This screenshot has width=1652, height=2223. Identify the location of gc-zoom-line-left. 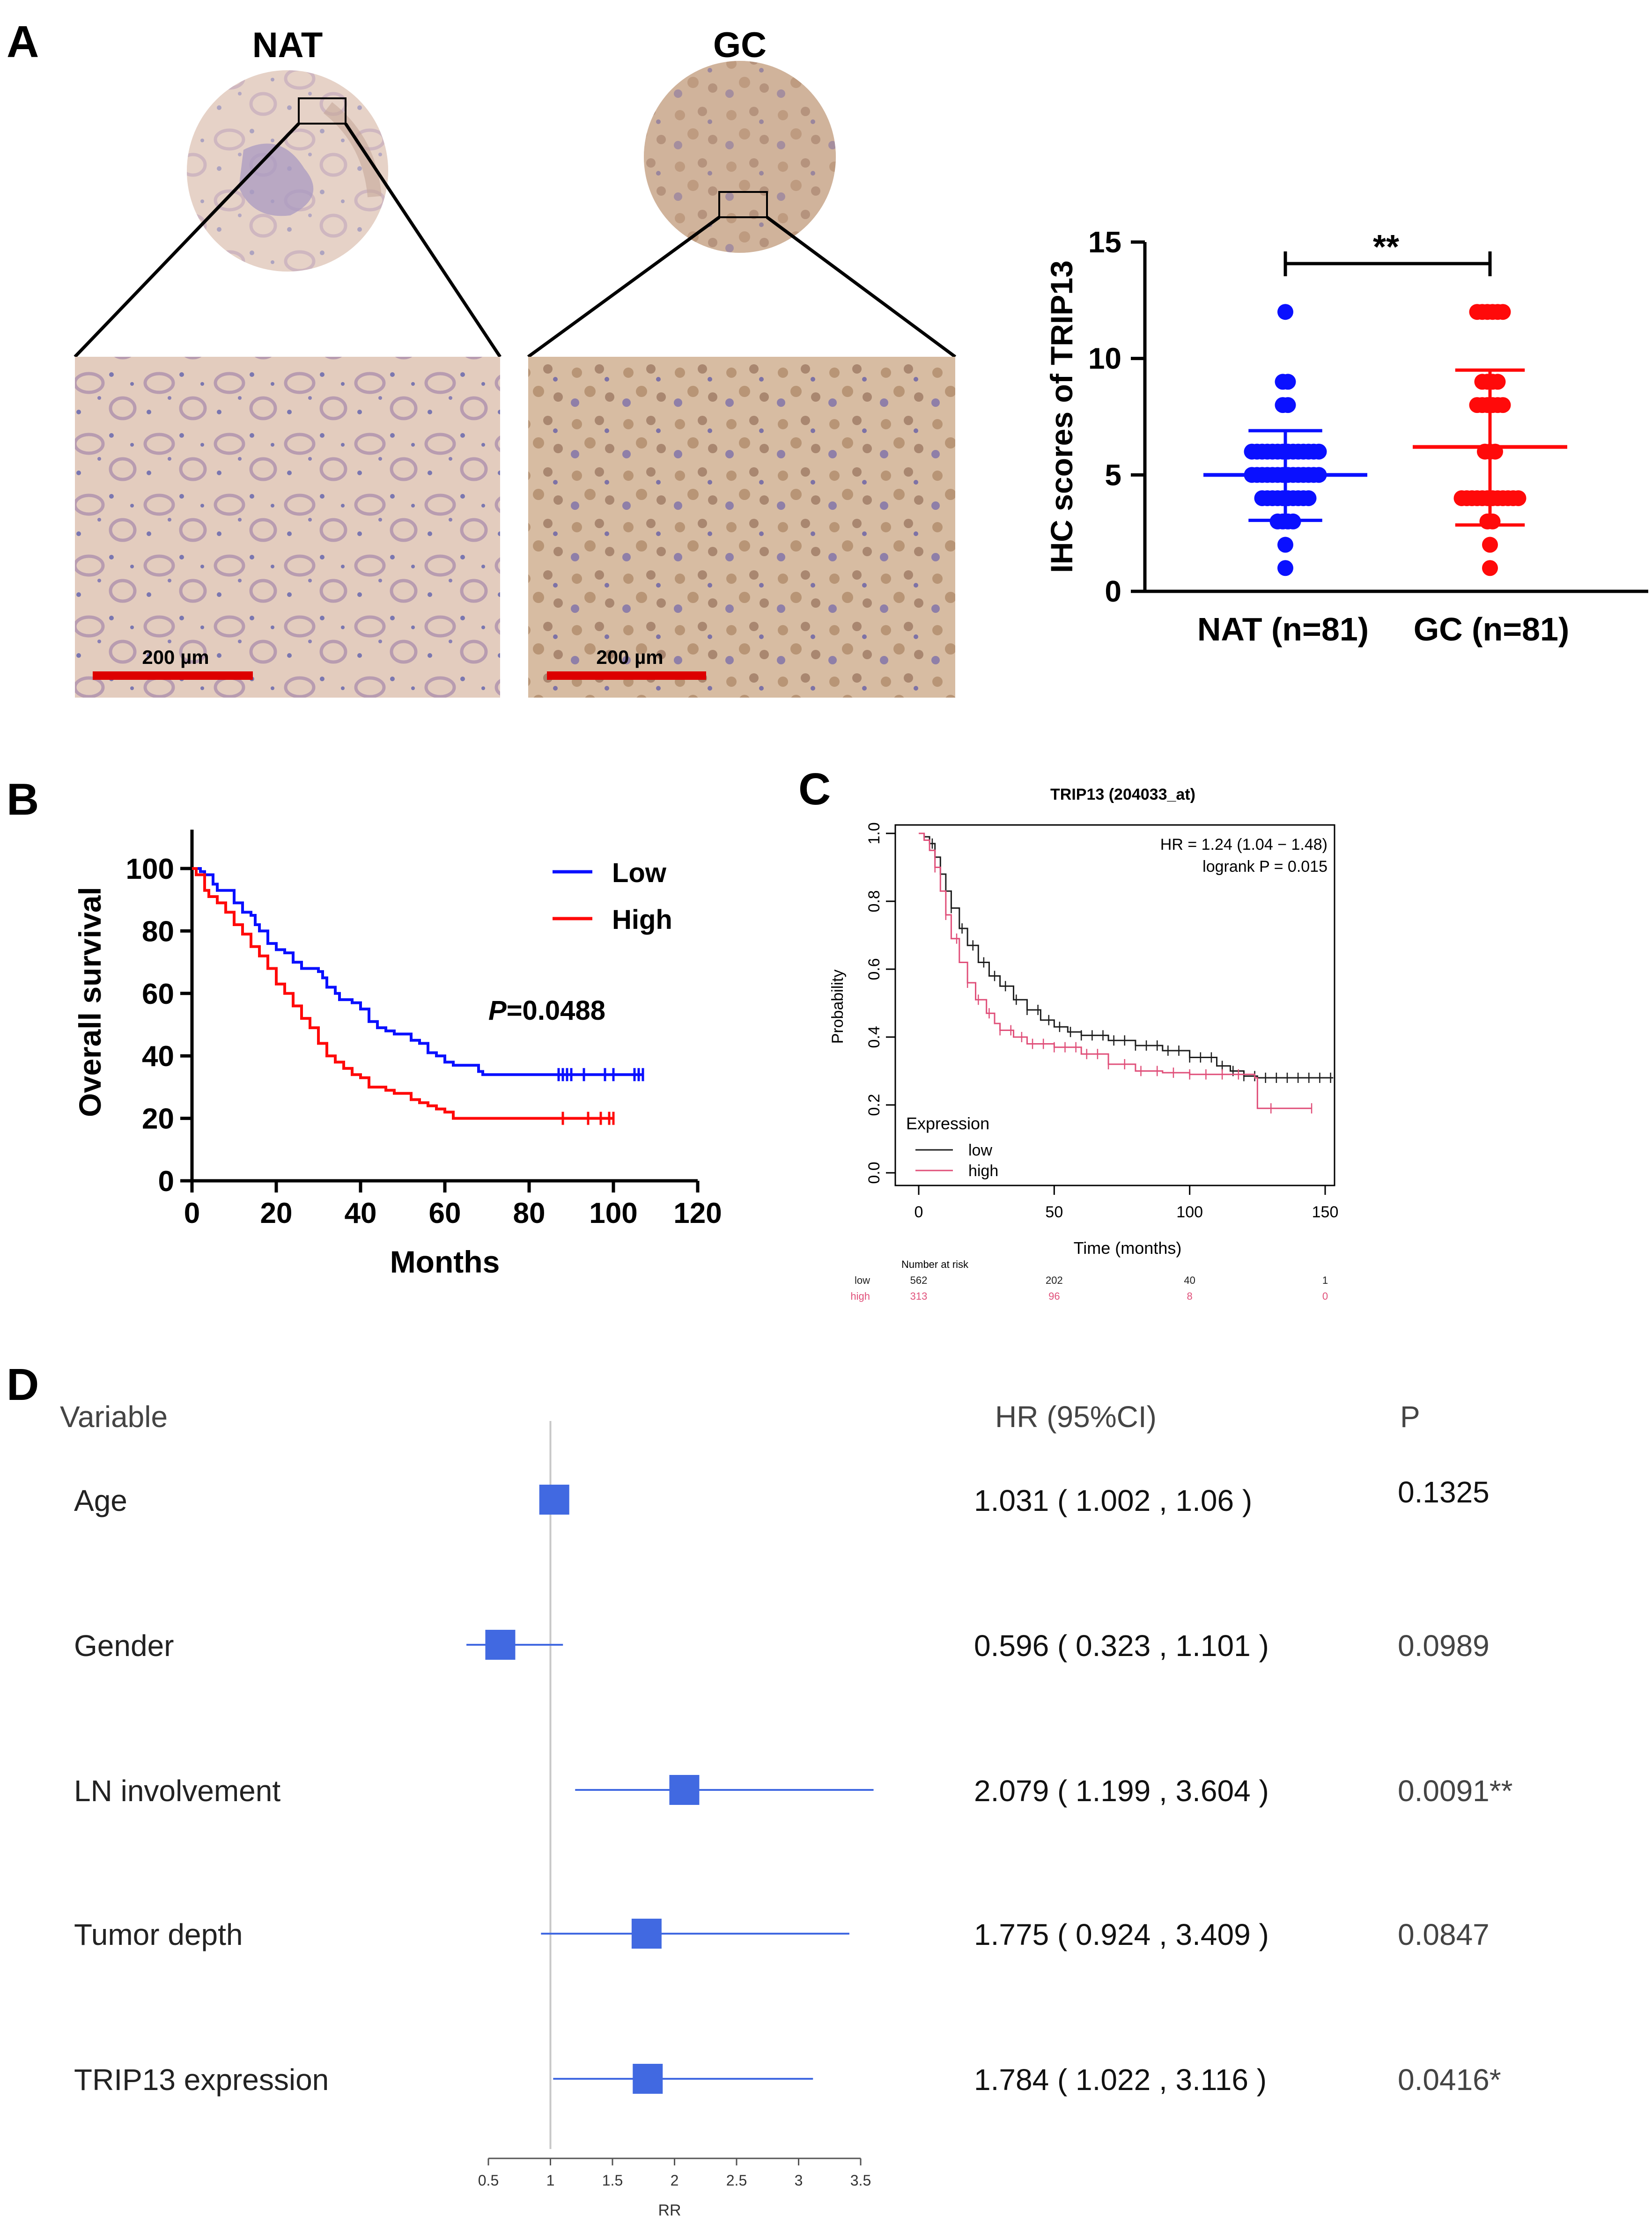
(624, 287).